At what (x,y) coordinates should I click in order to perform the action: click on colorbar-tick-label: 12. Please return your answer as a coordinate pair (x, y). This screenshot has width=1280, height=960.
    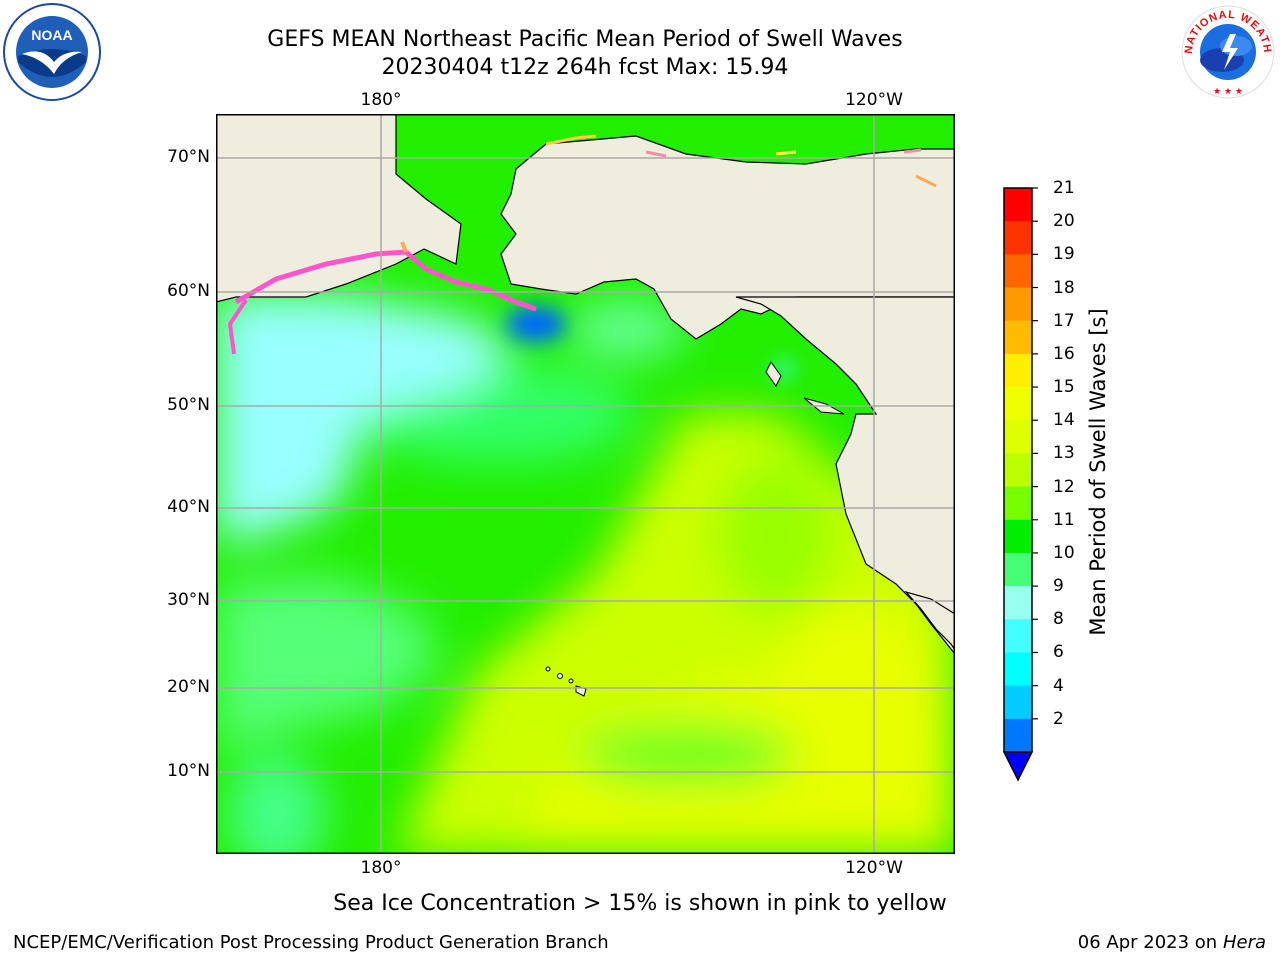
    Looking at the image, I should click on (1064, 486).